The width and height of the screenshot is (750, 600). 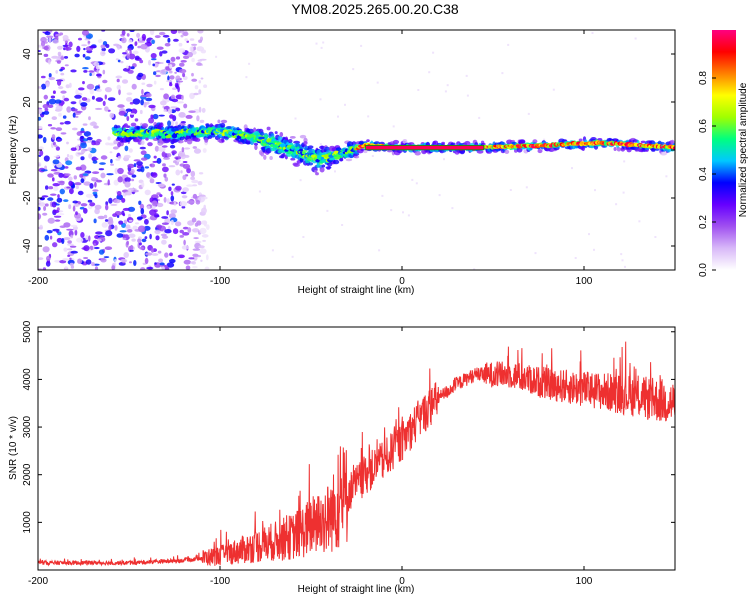 I want to click on x-tick-label: -100, so click(x=220, y=281).